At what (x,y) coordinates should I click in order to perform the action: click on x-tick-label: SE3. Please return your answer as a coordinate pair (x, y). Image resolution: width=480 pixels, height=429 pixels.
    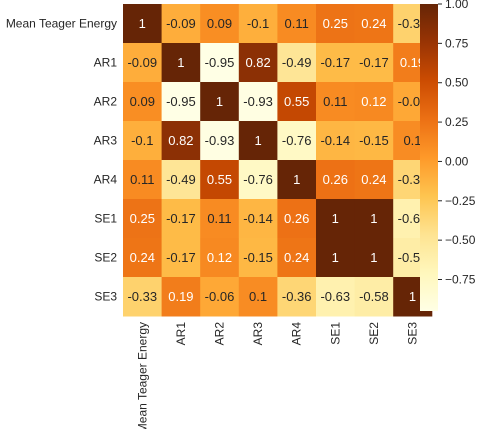
    Looking at the image, I should click on (413, 333).